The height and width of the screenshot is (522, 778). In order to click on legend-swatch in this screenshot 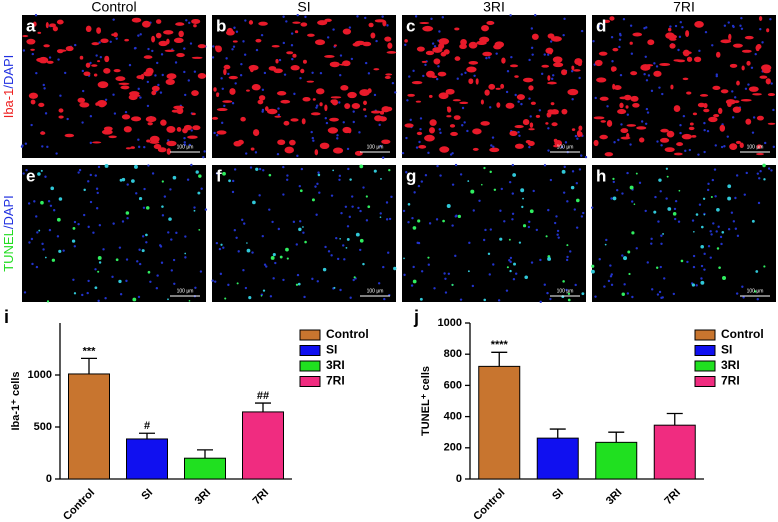, I will do `click(310, 366)`.